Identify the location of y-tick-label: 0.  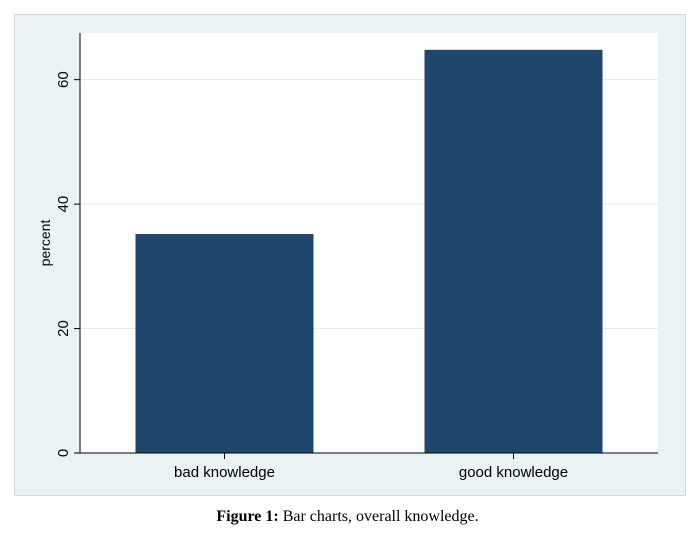
(63, 453).